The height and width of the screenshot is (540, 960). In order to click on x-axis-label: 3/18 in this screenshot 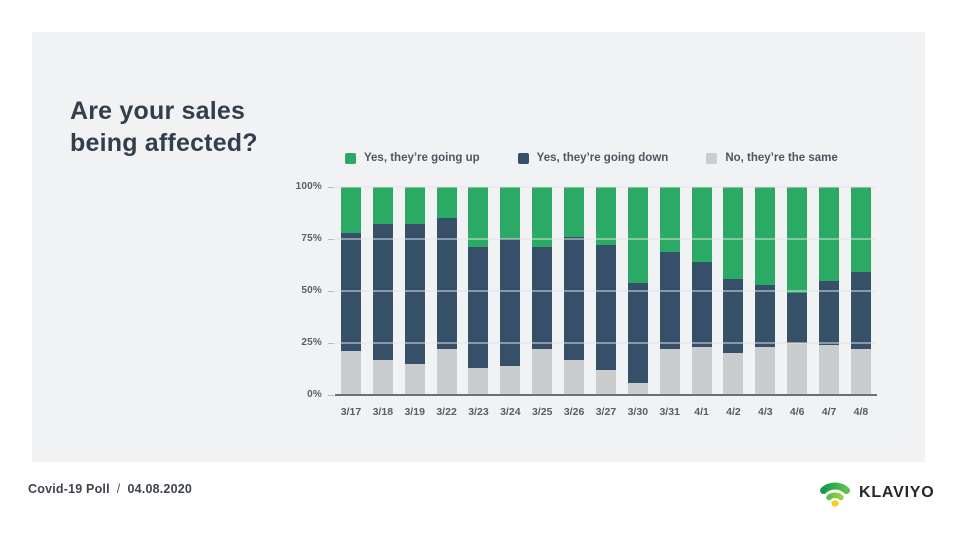, I will do `click(383, 412)`.